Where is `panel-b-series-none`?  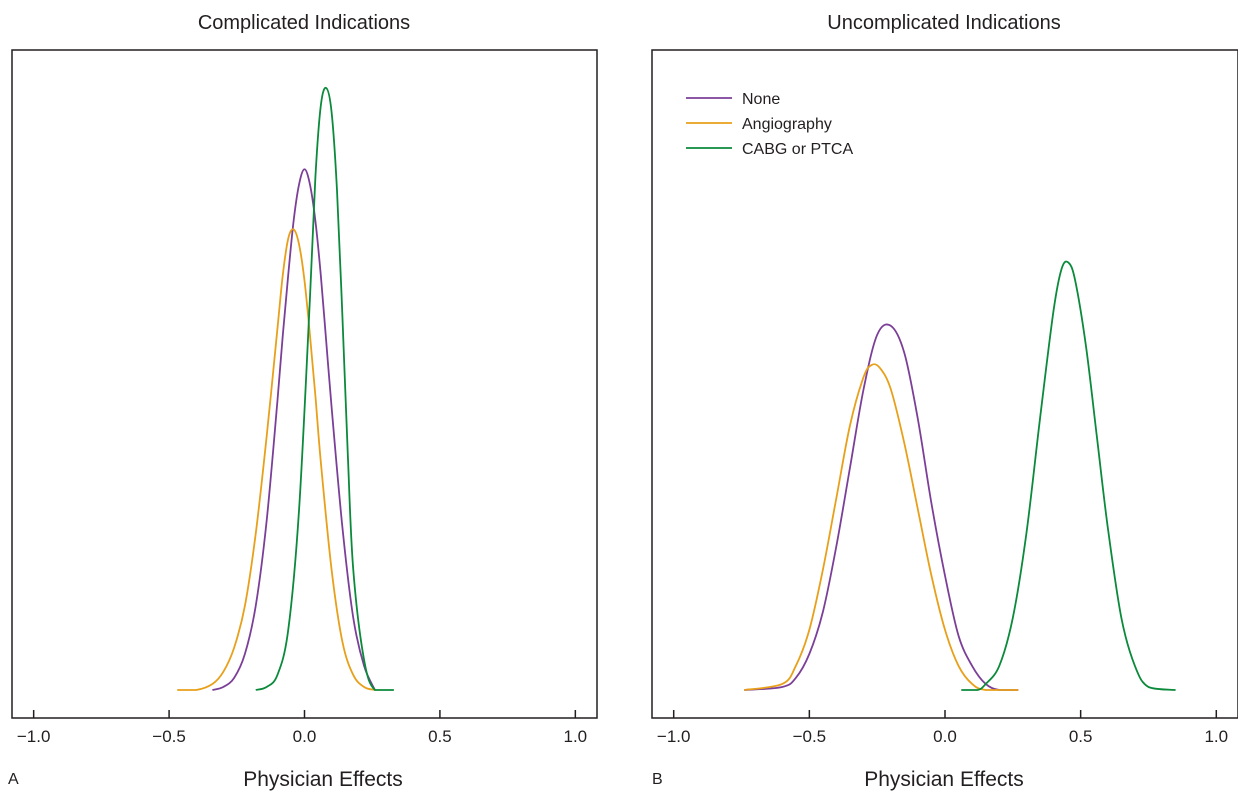 panel-b-series-none is located at coordinates (881, 507).